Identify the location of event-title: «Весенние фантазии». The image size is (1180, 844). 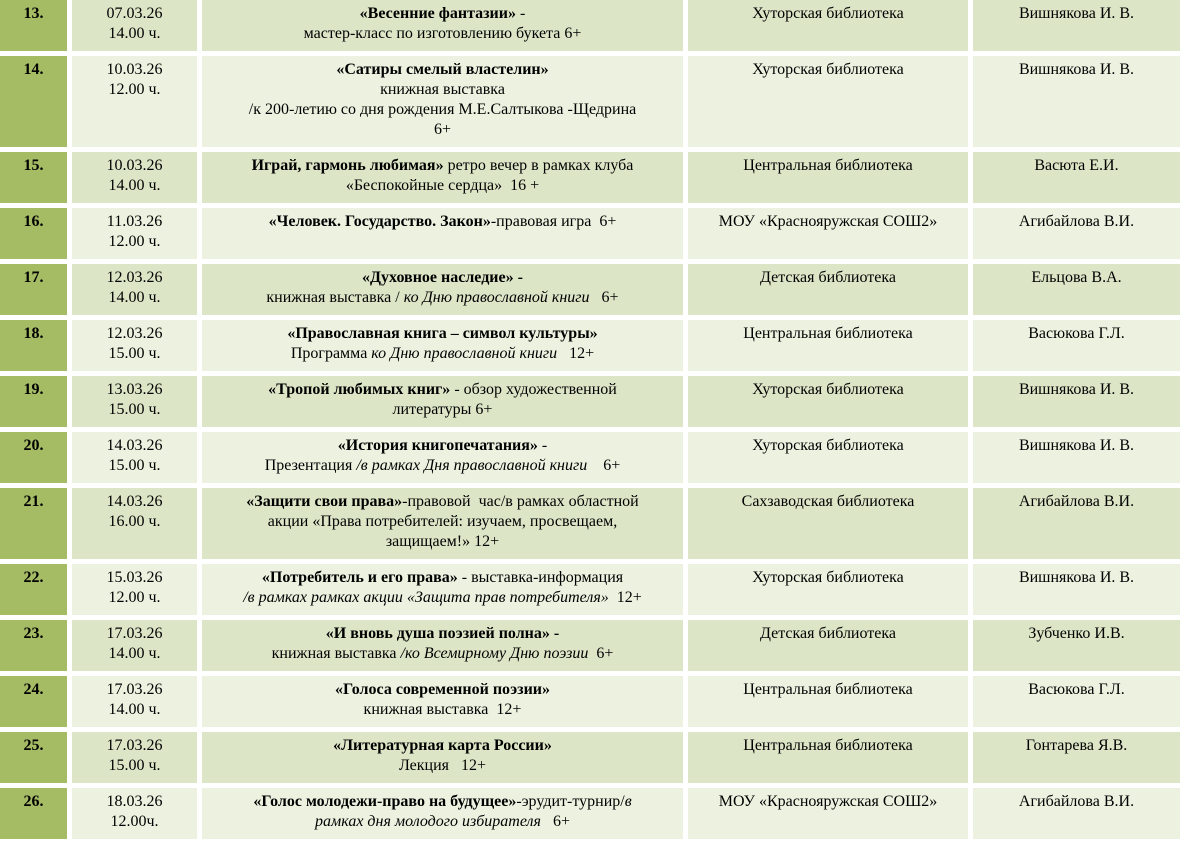
(437, 13).